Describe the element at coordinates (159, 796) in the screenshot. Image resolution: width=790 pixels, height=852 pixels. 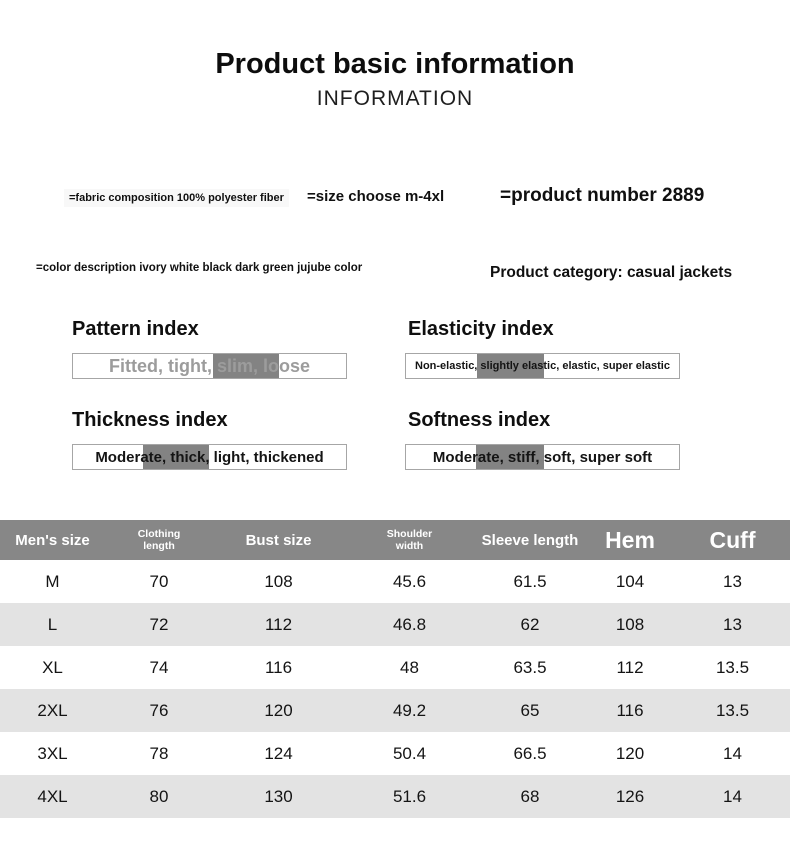
I see `table-cell: 80` at that location.